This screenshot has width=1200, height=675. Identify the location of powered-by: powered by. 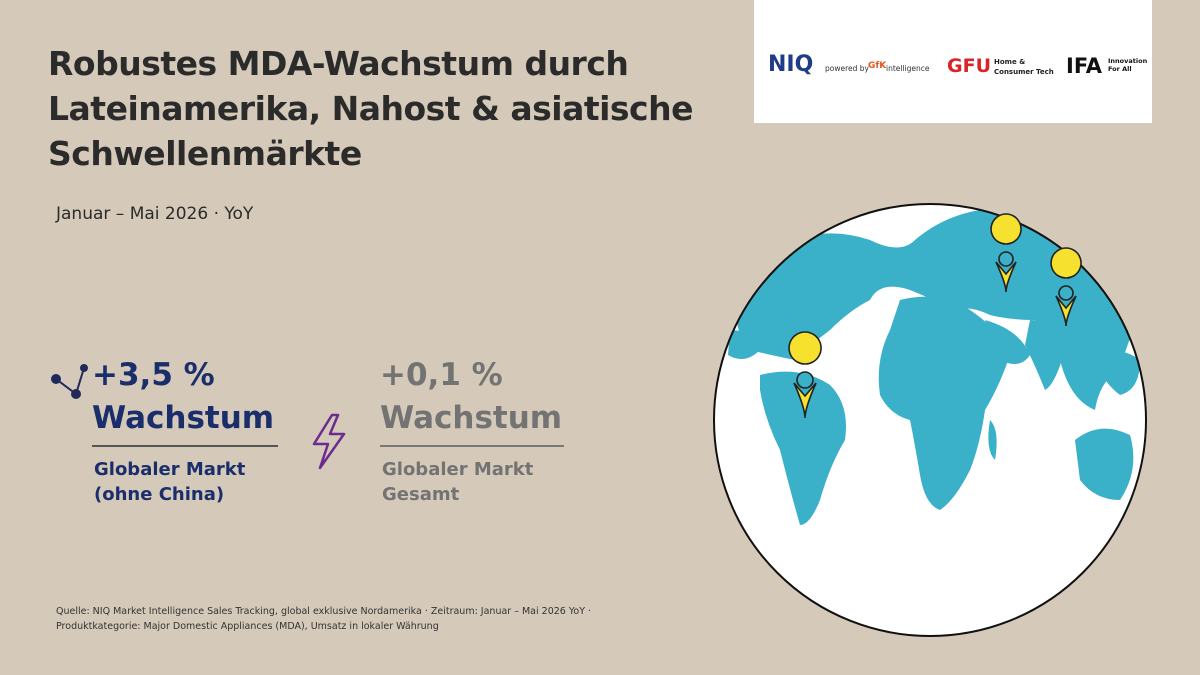
(847, 68).